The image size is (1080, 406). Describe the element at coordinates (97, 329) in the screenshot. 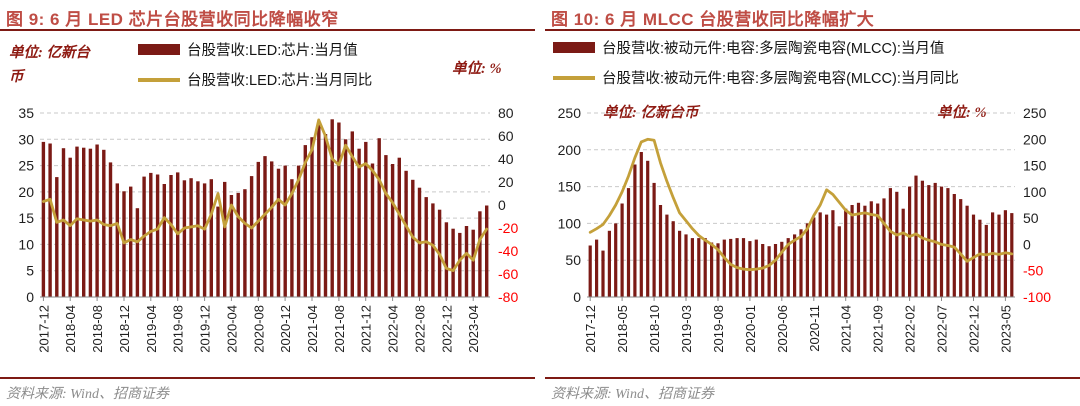

I see `svg-text: 2018-08` at that location.